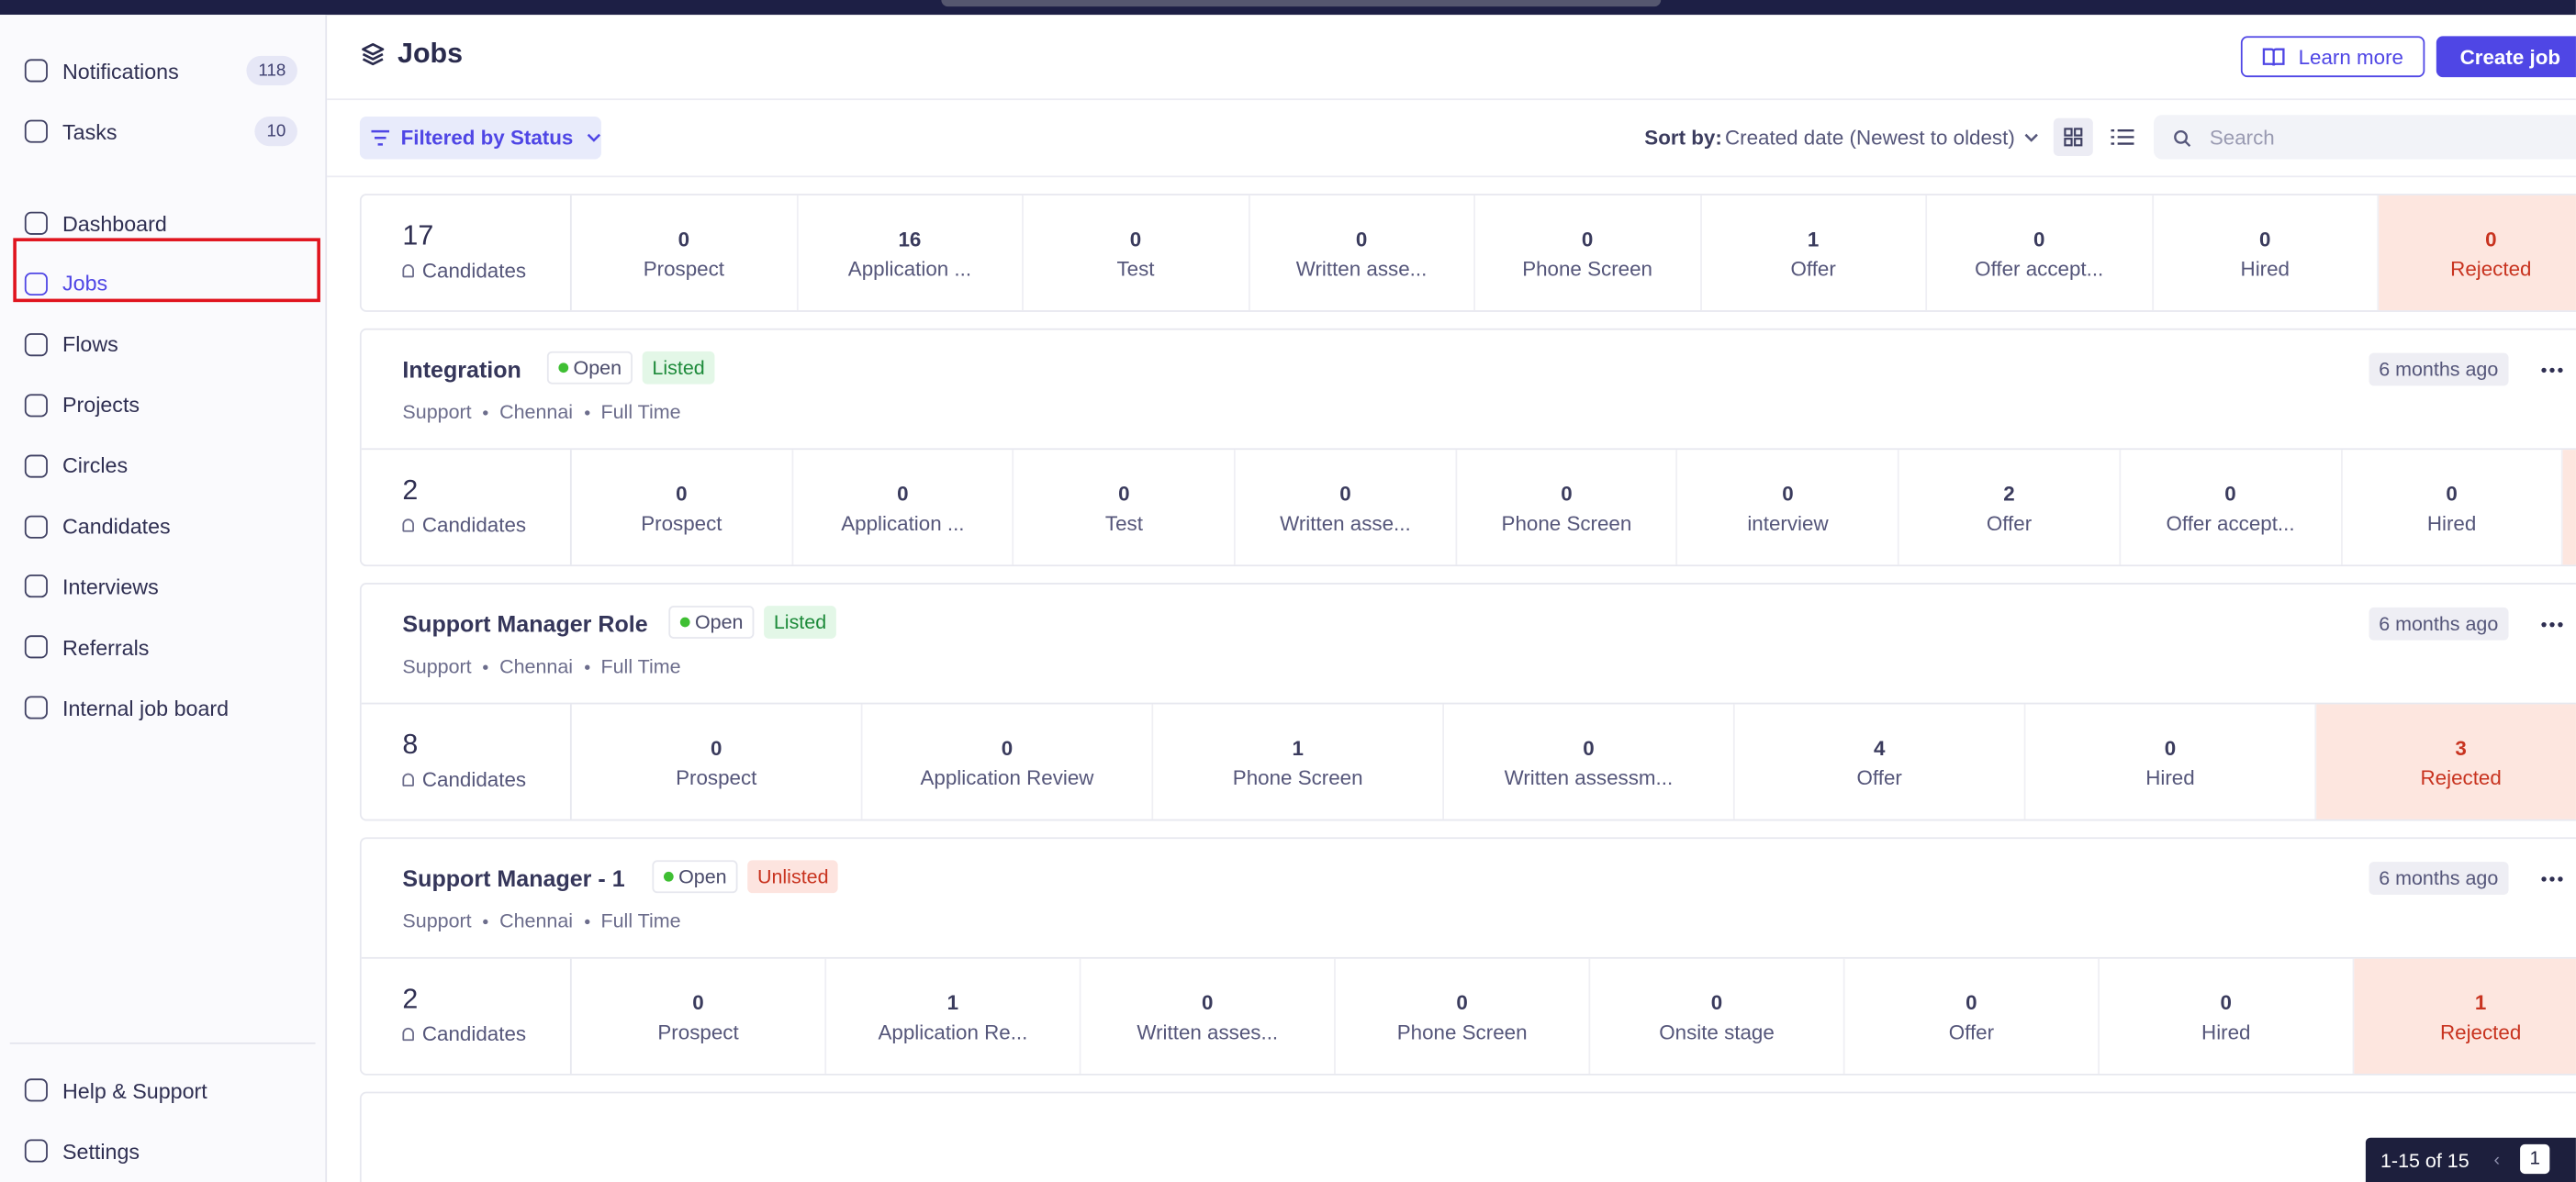  What do you see at coordinates (2491, 269) in the screenshot?
I see `stage-label: Rejected` at bounding box center [2491, 269].